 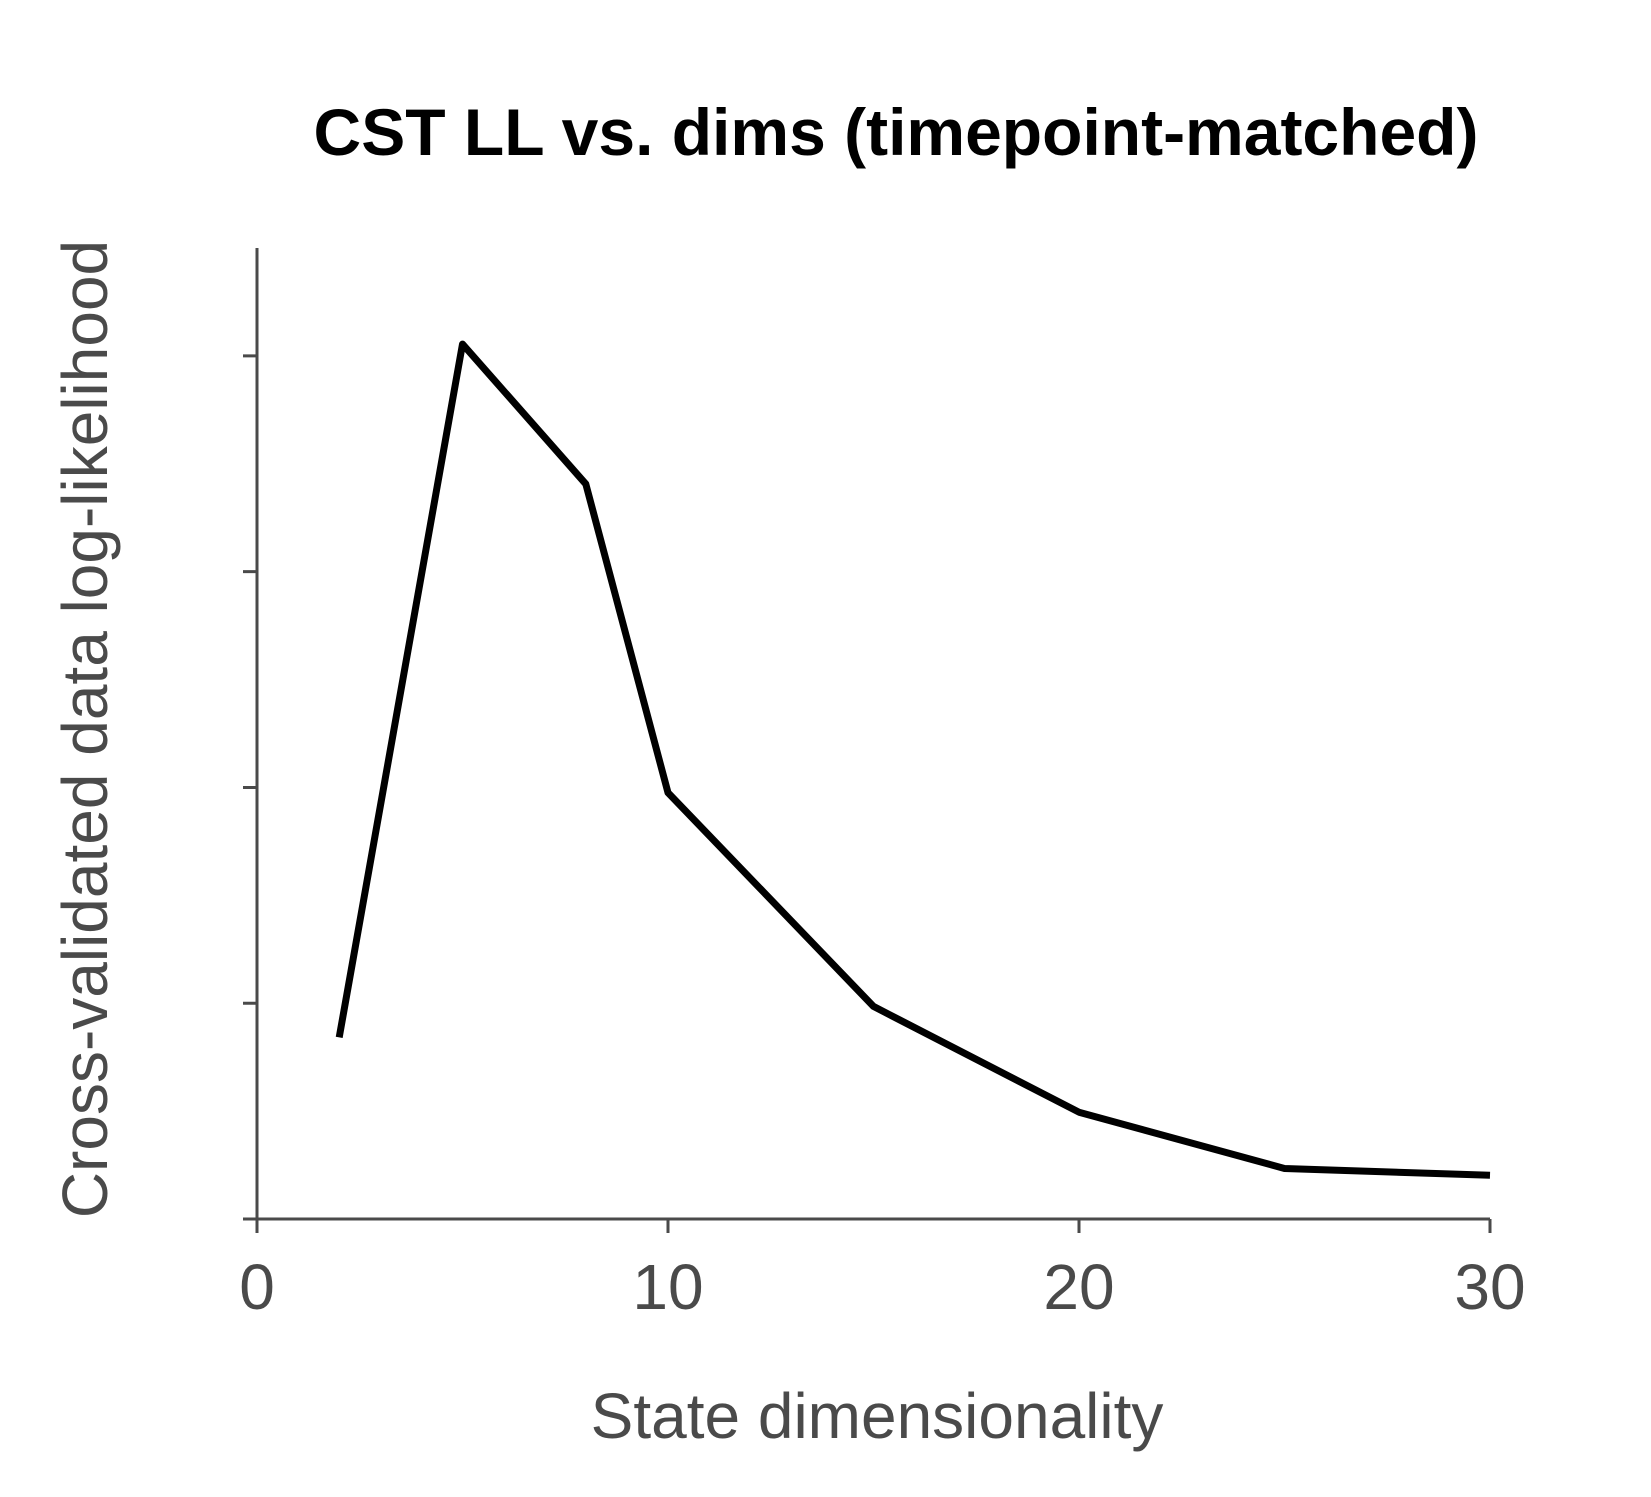 I want to click on x-ticks: 0 10 20 30, so click(x=882, y=1271).